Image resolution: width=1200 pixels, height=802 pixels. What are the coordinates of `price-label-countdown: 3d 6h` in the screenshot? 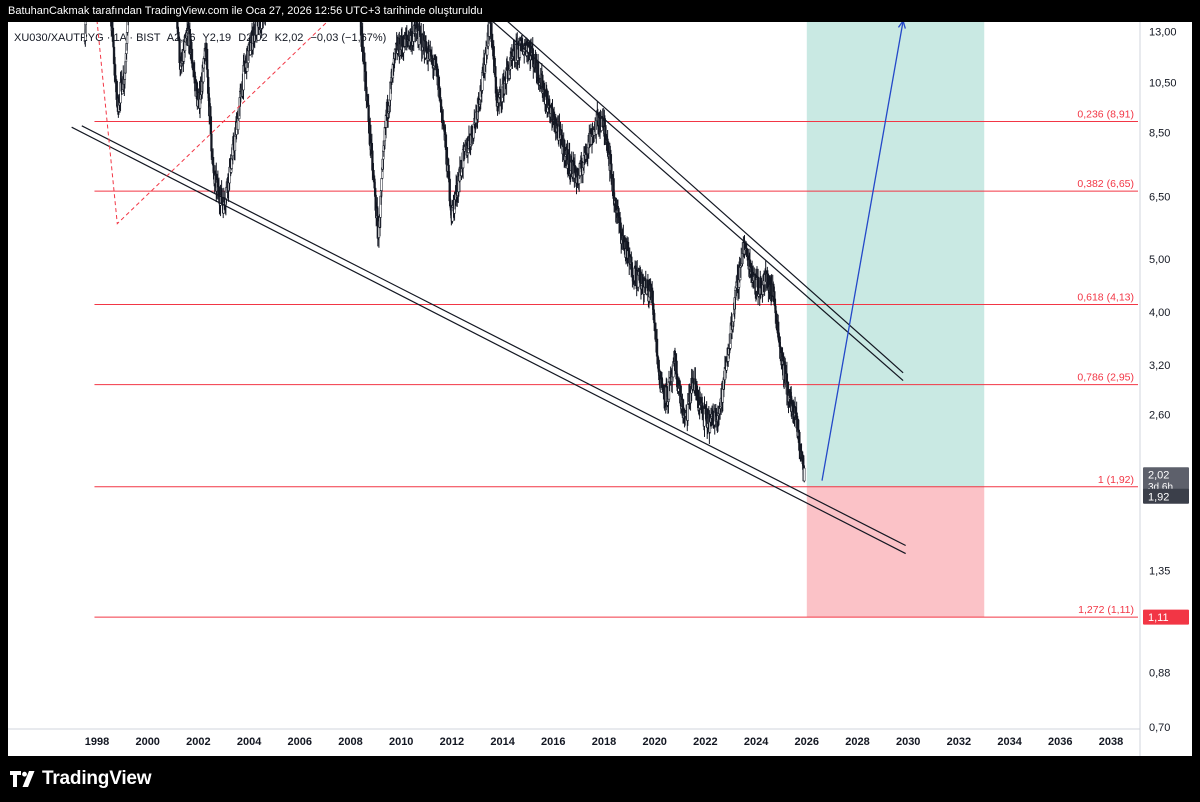 It's located at (1160, 487).